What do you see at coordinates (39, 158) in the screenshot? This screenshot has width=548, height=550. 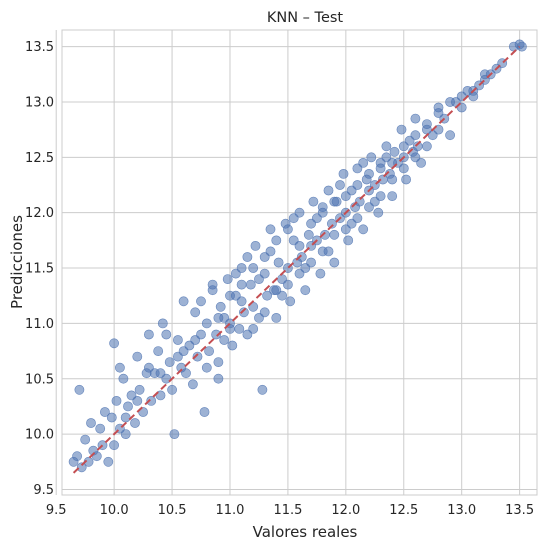 I see `y-tick-label: 12.5` at bounding box center [39, 158].